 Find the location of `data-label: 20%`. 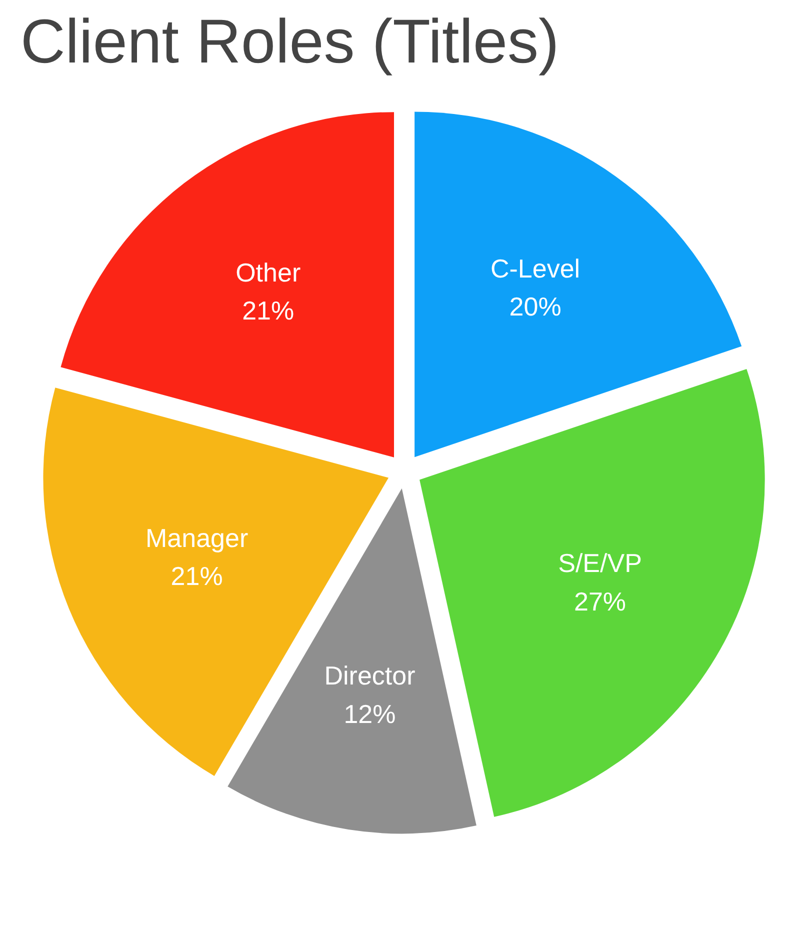

data-label: 20% is located at coordinates (535, 307).